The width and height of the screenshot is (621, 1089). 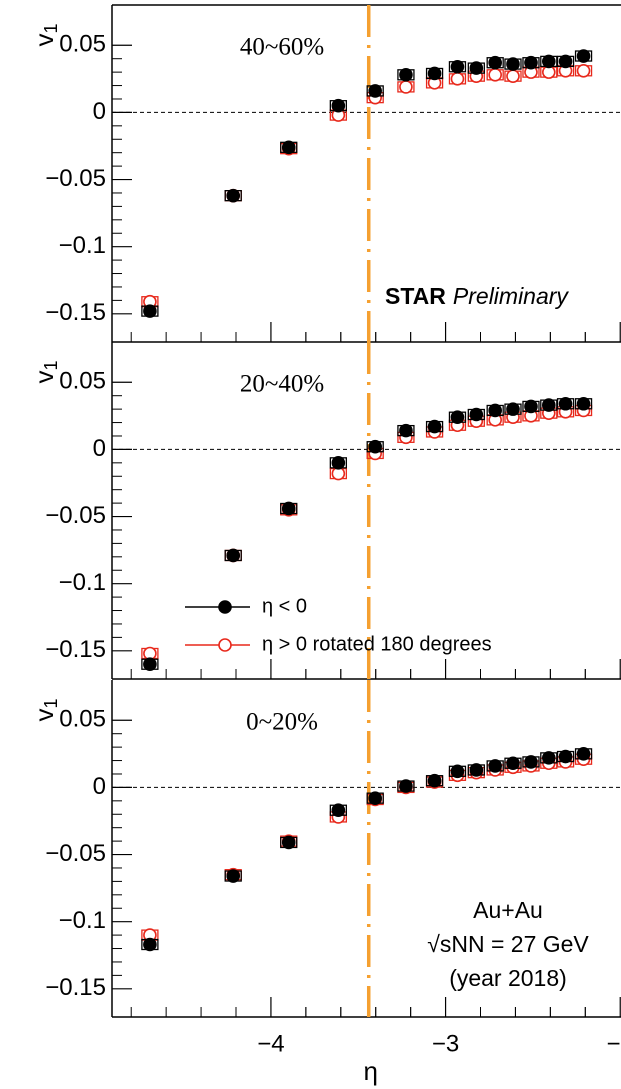 I want to click on legend-label: η < 0, so click(x=284, y=606).